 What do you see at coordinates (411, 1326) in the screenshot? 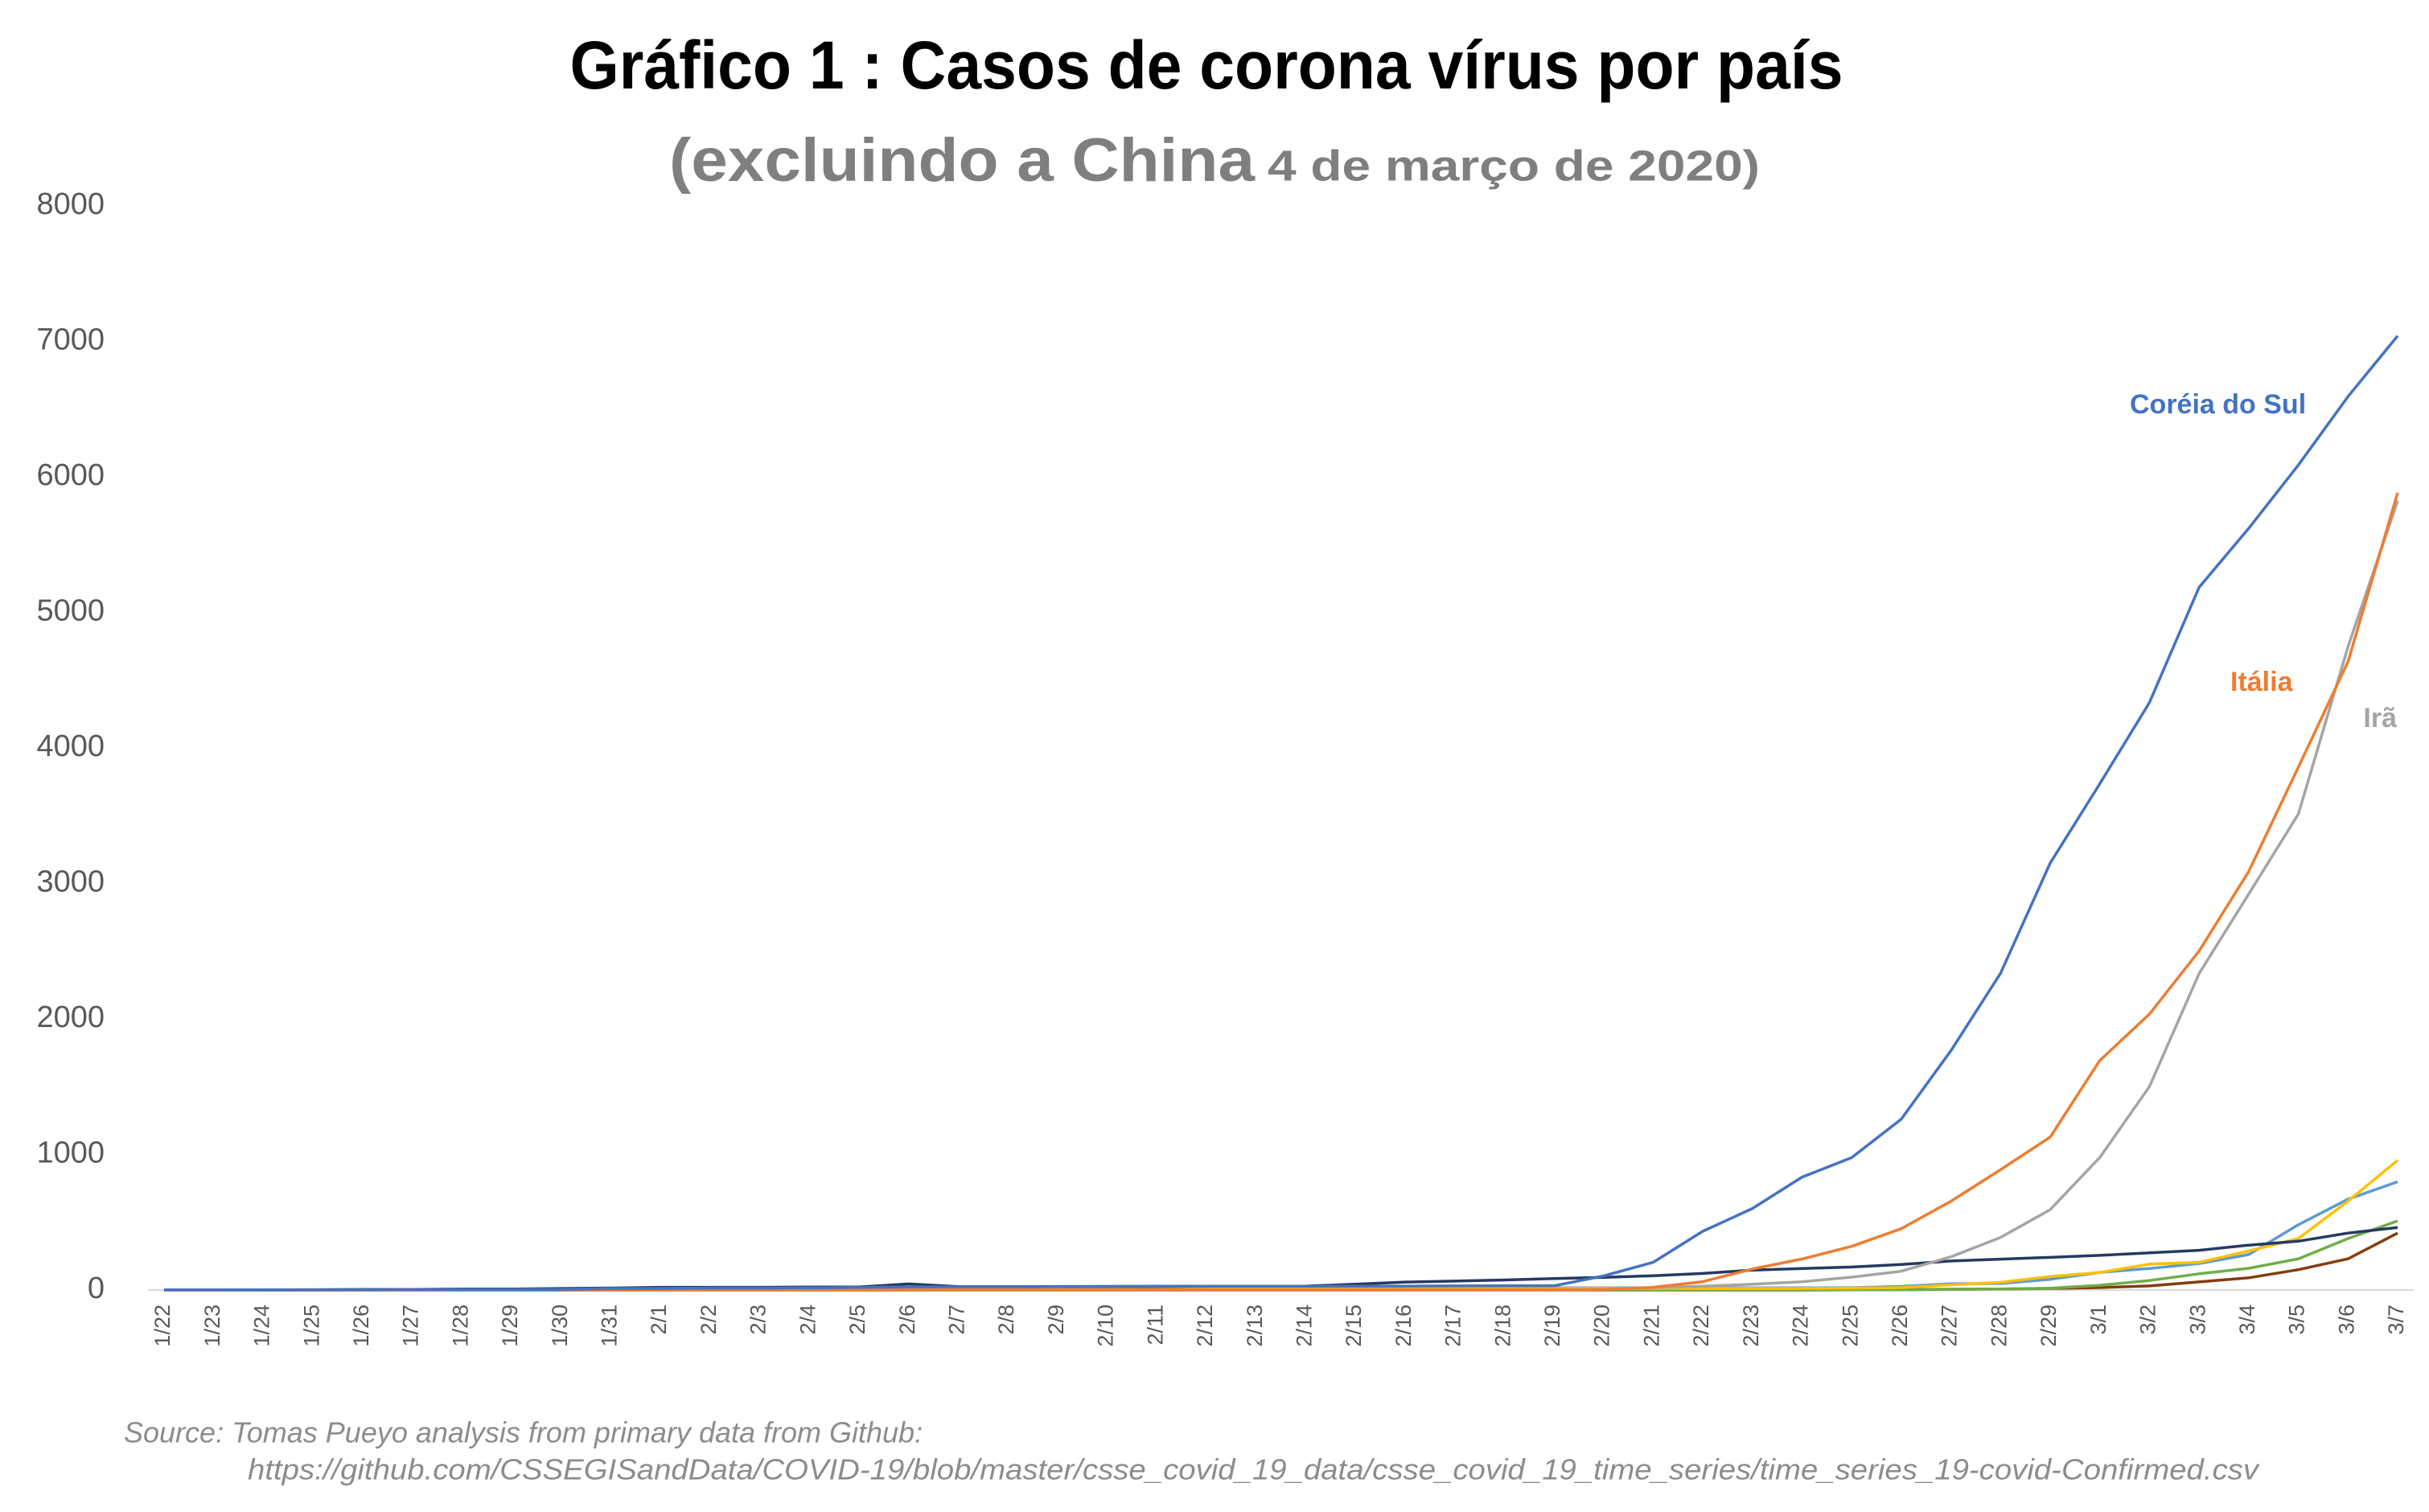
I see `x-tick-label: 1/27` at bounding box center [411, 1326].